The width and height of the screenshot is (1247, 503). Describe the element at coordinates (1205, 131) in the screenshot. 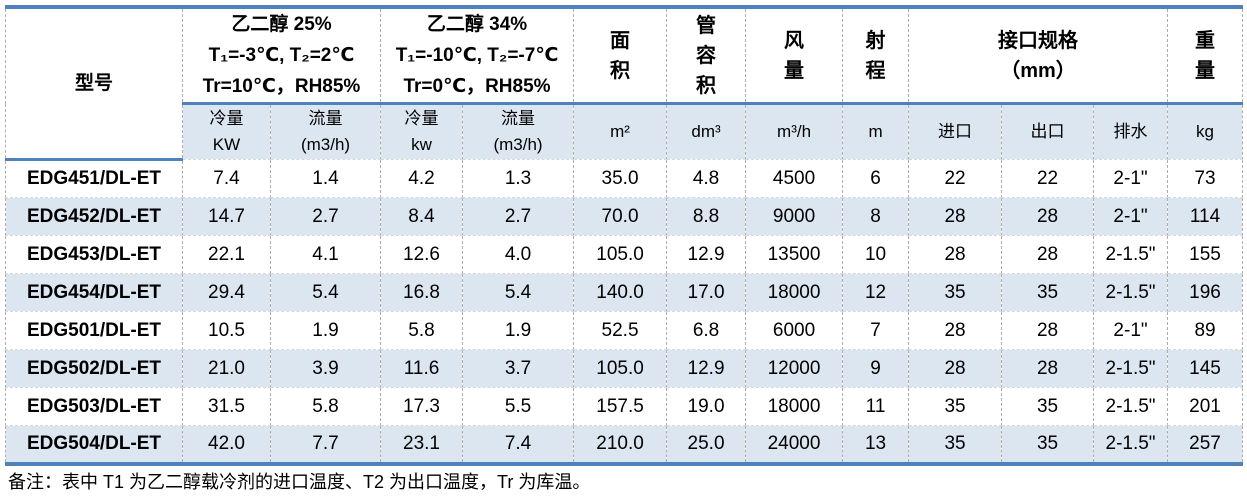

I see `unit-weight: kg` at that location.